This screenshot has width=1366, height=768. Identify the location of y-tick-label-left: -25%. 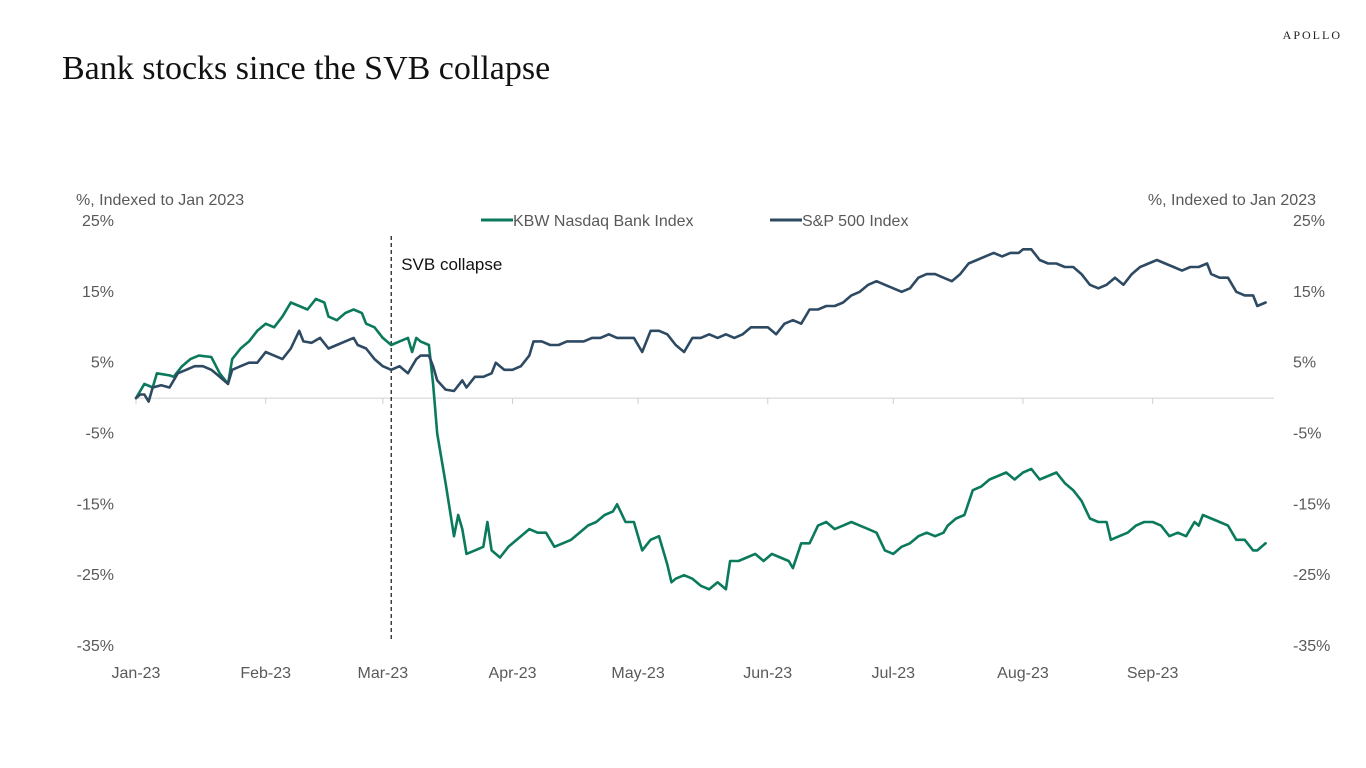
(95, 575).